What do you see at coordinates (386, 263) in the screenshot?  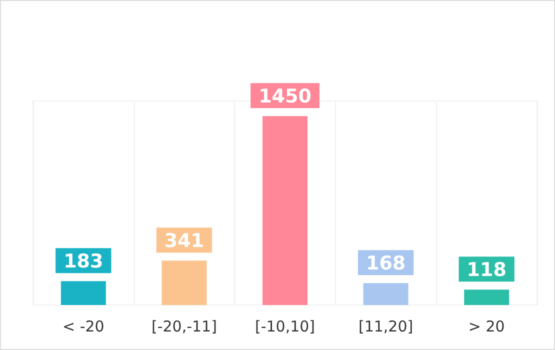 I see `data-label: 168` at bounding box center [386, 263].